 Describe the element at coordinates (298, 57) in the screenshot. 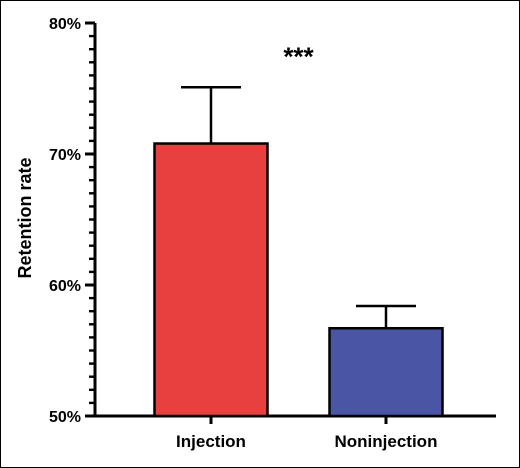

I see `significance-annotation: ***` at that location.